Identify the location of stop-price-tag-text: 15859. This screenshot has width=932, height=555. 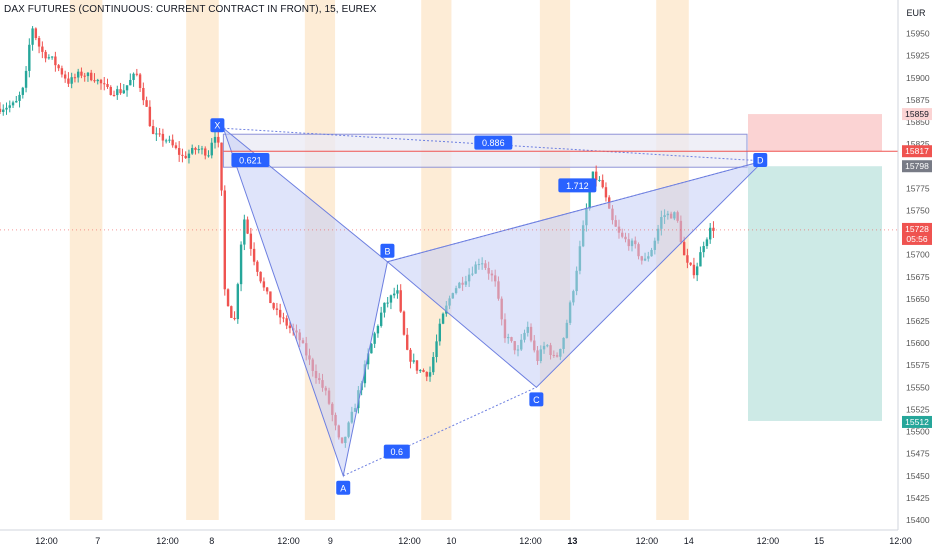
(917, 114).